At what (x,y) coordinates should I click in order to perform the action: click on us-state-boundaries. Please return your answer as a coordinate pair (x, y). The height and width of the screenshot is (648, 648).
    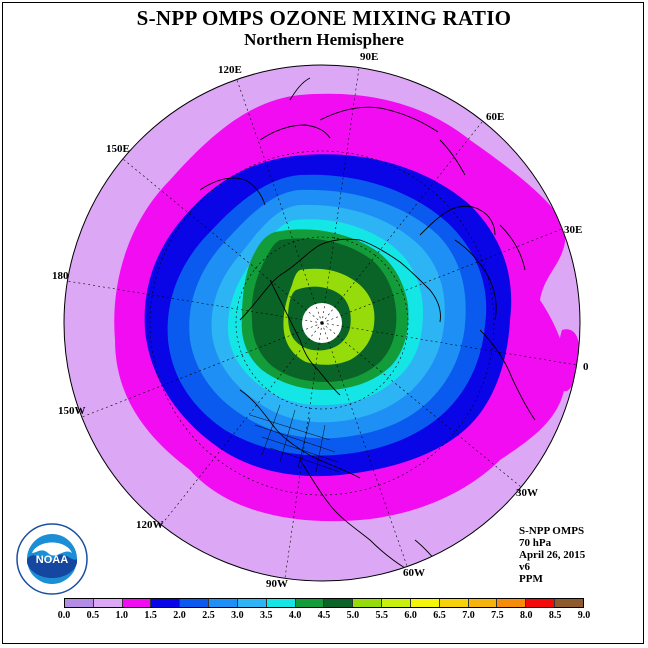
    Looking at the image, I should click on (295, 438).